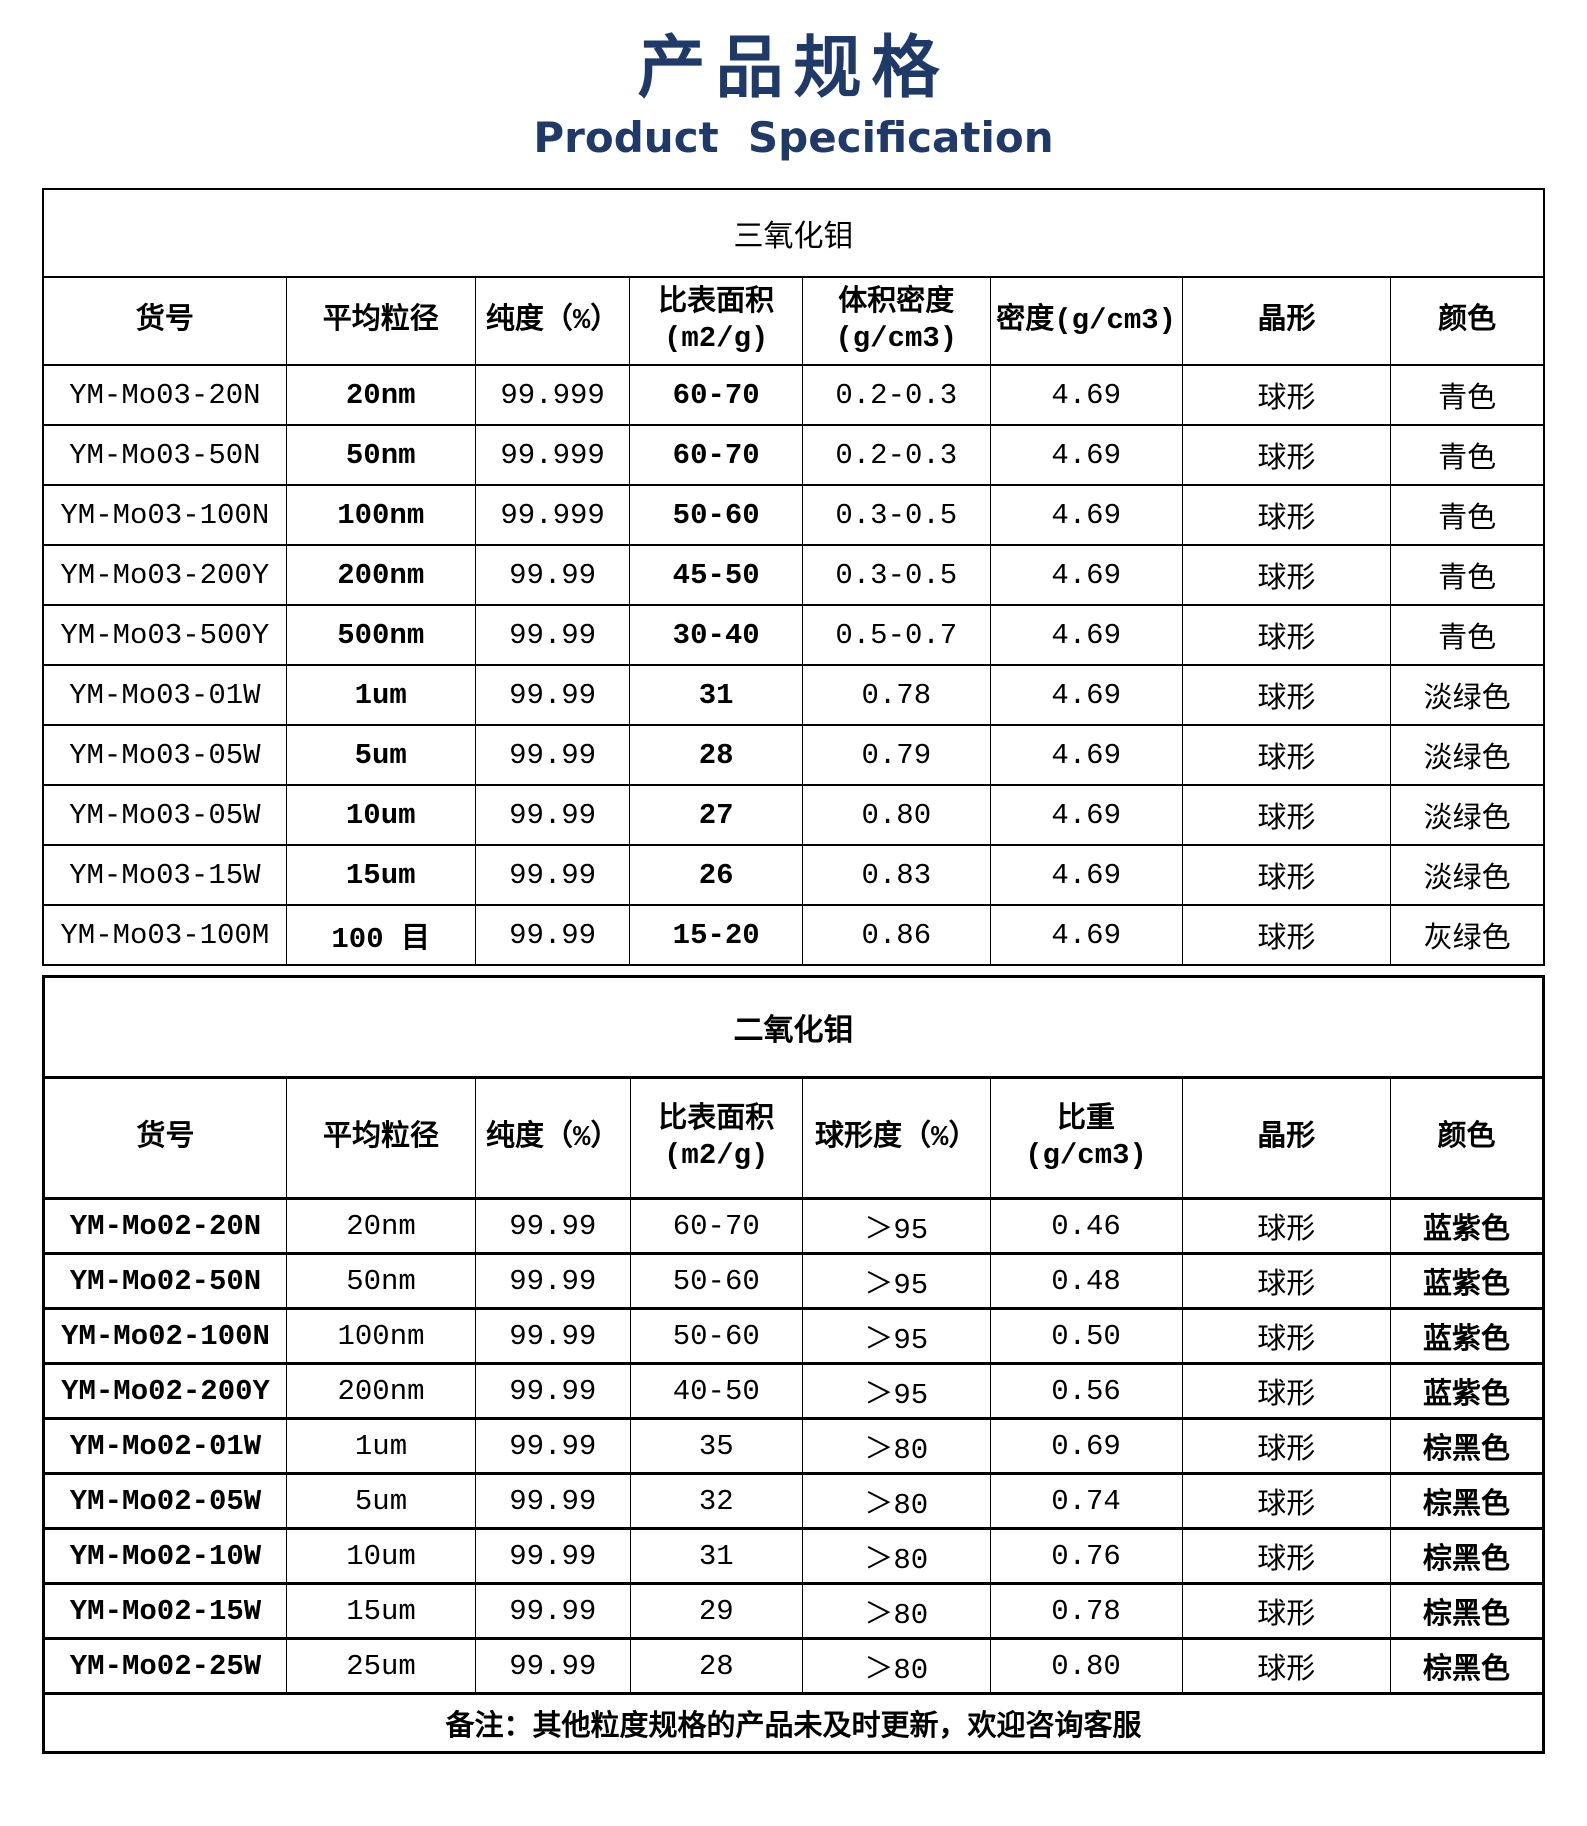  I want to click on table-cell: YM-Mo02-15W, so click(165, 1611).